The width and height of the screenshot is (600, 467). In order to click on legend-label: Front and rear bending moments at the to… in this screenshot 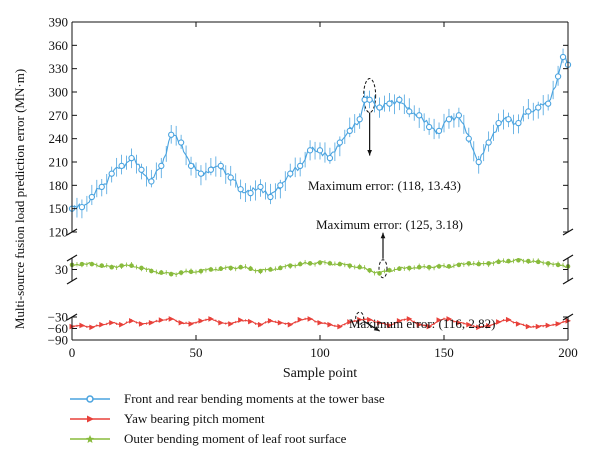, I will do `click(254, 398)`.